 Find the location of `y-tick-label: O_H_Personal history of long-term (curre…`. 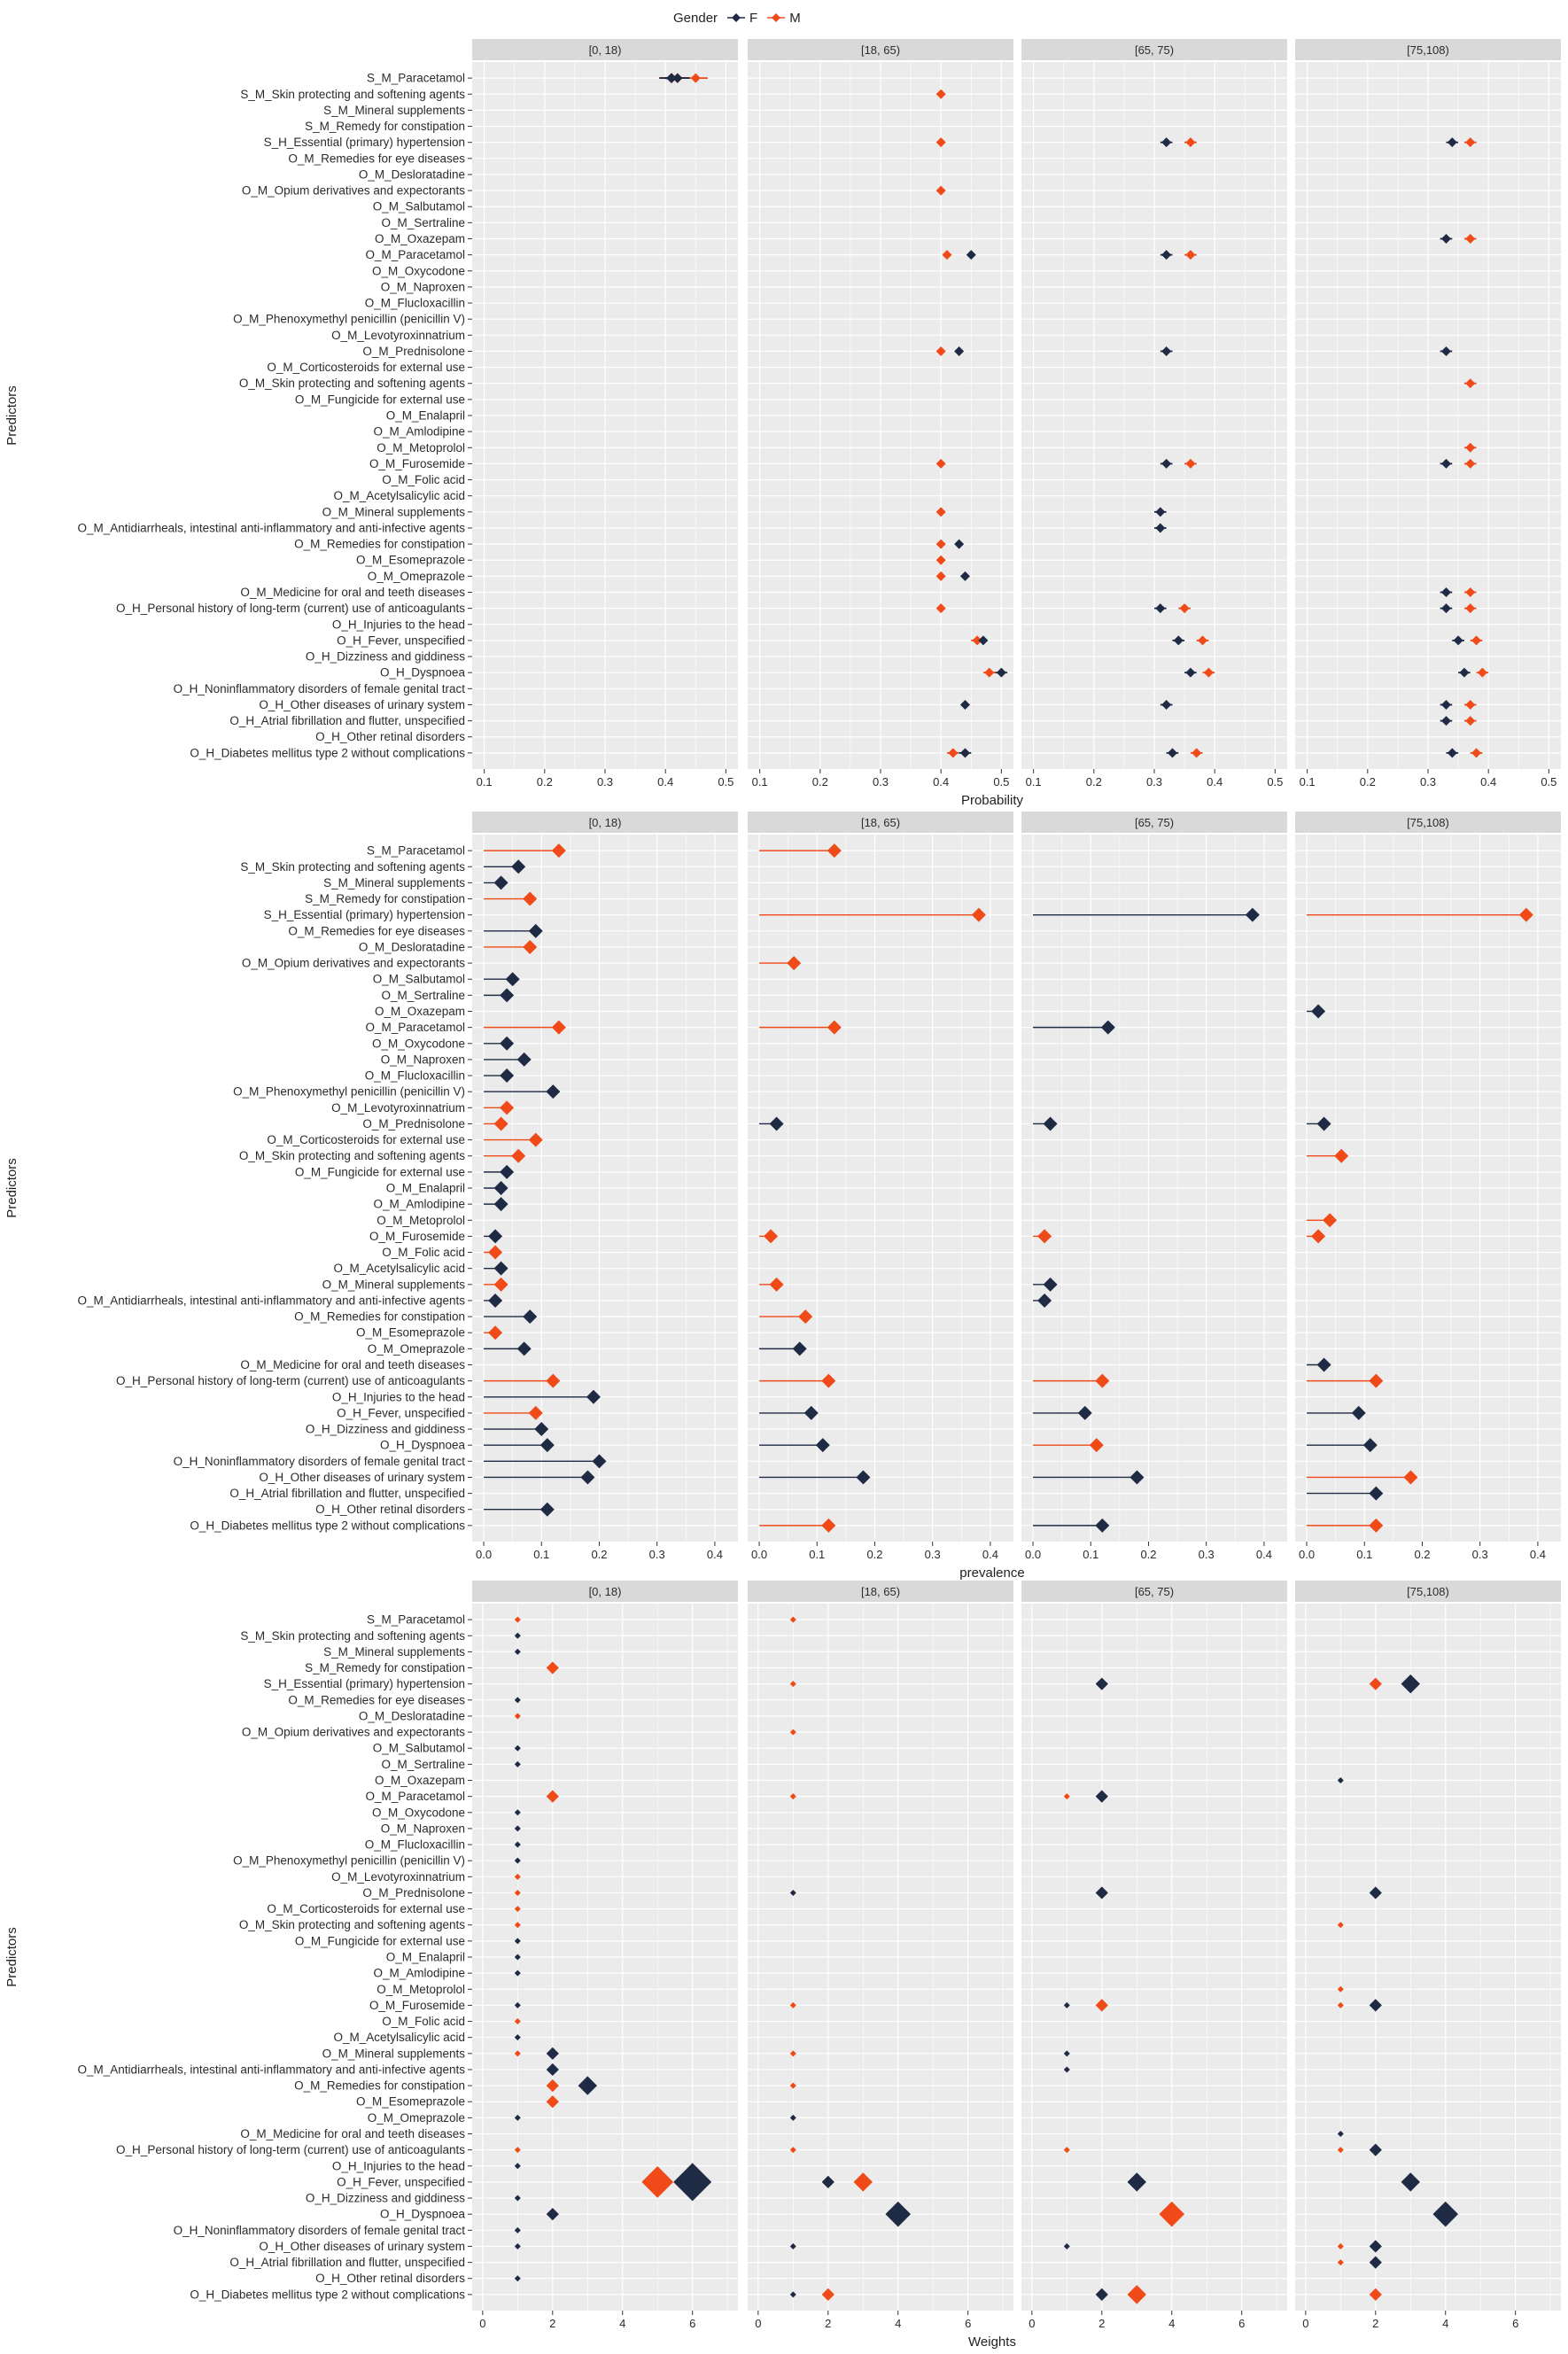

y-tick-label: O_H_Personal history of long-term (curre… is located at coordinates (290, 1380).